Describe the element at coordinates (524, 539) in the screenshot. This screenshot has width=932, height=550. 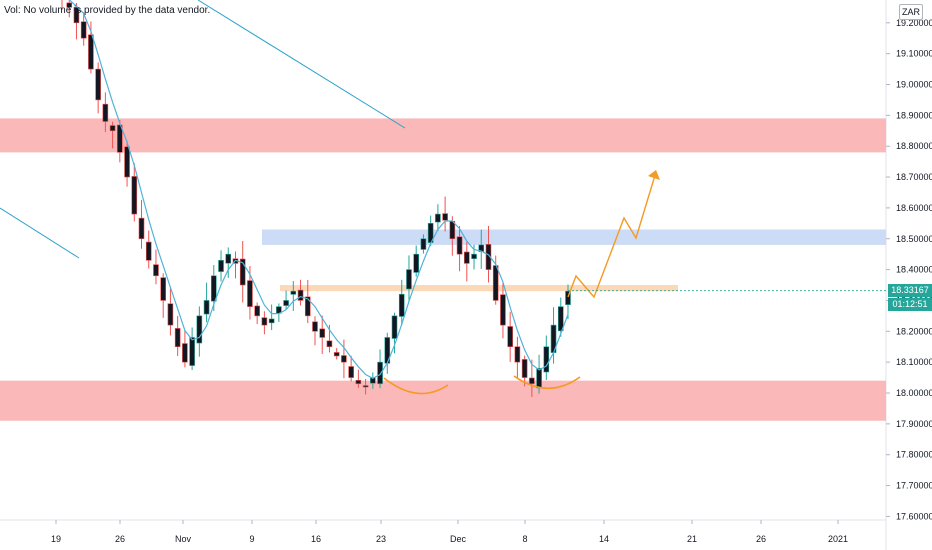
I see `time-tick-label: 8` at that location.